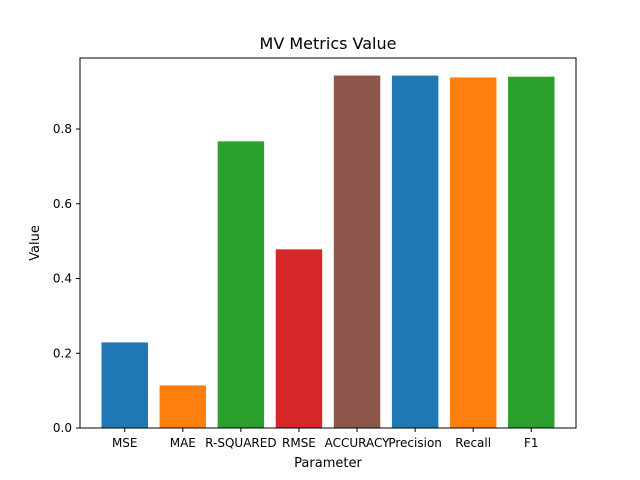  What do you see at coordinates (62, 204) in the screenshot?
I see `y-tick-label: 0.6` at bounding box center [62, 204].